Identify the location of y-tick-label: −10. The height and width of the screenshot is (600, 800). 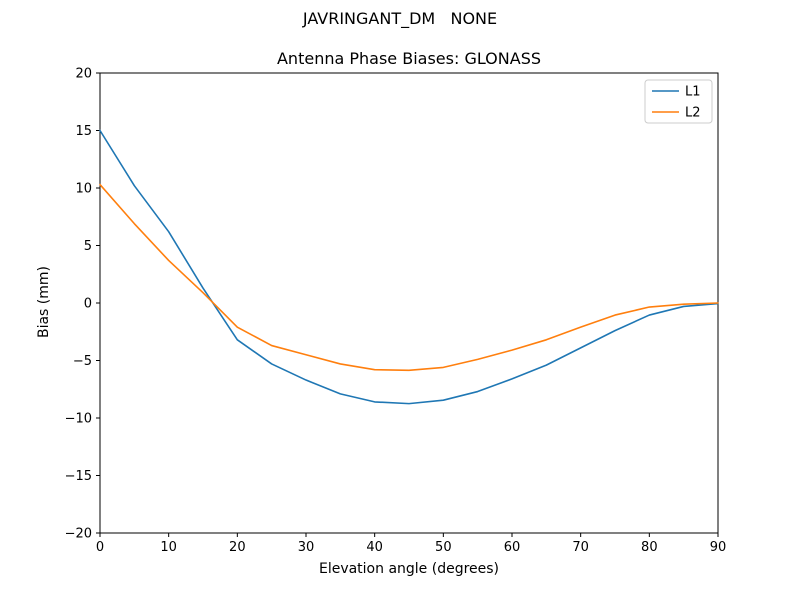
(78, 419).